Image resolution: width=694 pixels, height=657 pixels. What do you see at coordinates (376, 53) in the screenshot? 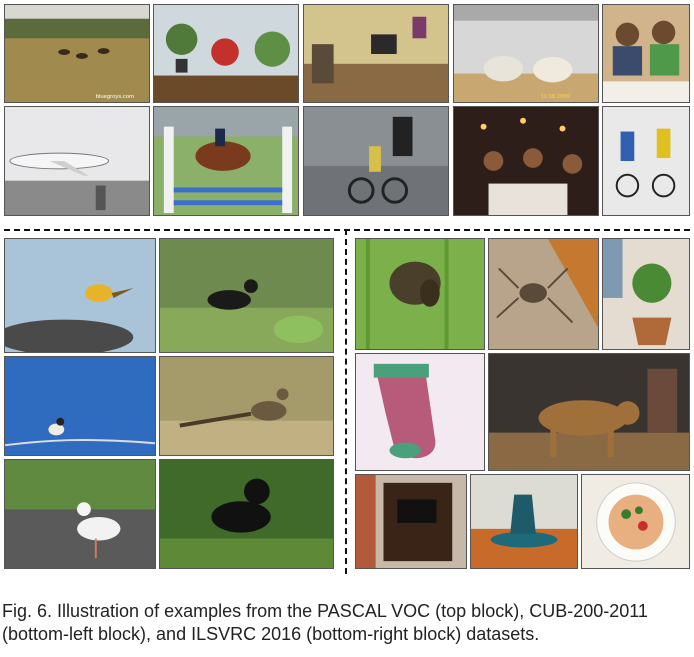
I see `photo-office-desk` at bounding box center [376, 53].